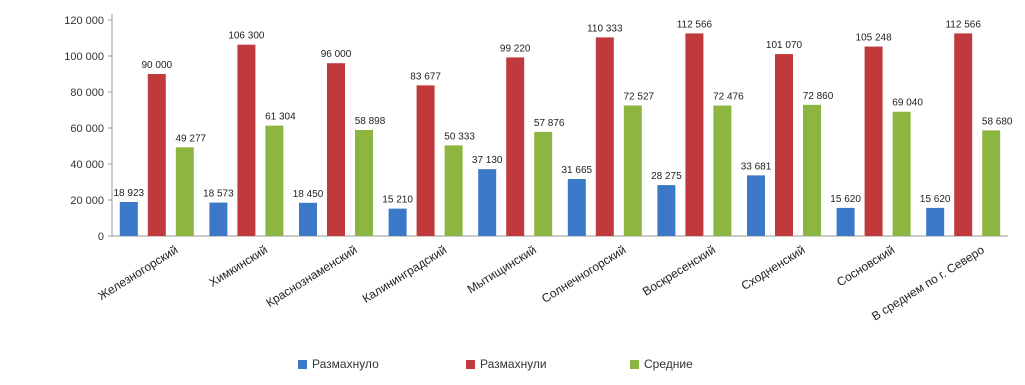  What do you see at coordinates (773, 268) in the screenshot?
I see `category-label: Сходненский` at bounding box center [773, 268].